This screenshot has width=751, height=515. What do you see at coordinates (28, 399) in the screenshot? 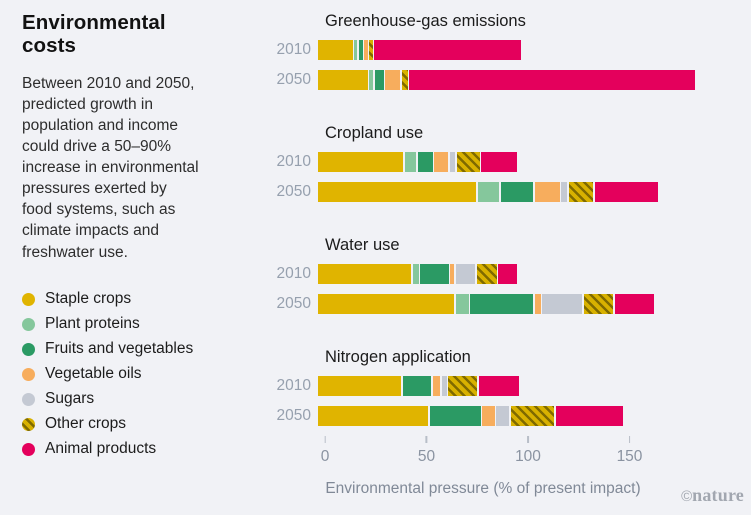
I see `sugars-swatch-icon` at bounding box center [28, 399].